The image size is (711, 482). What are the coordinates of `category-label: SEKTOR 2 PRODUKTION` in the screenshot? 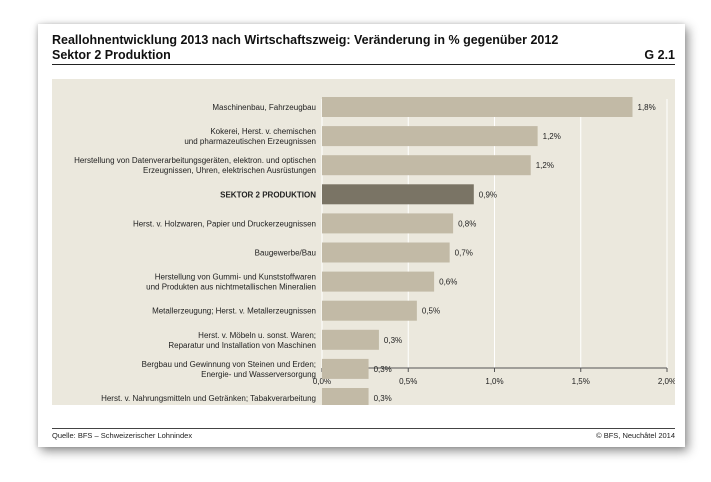 It's located at (268, 194).